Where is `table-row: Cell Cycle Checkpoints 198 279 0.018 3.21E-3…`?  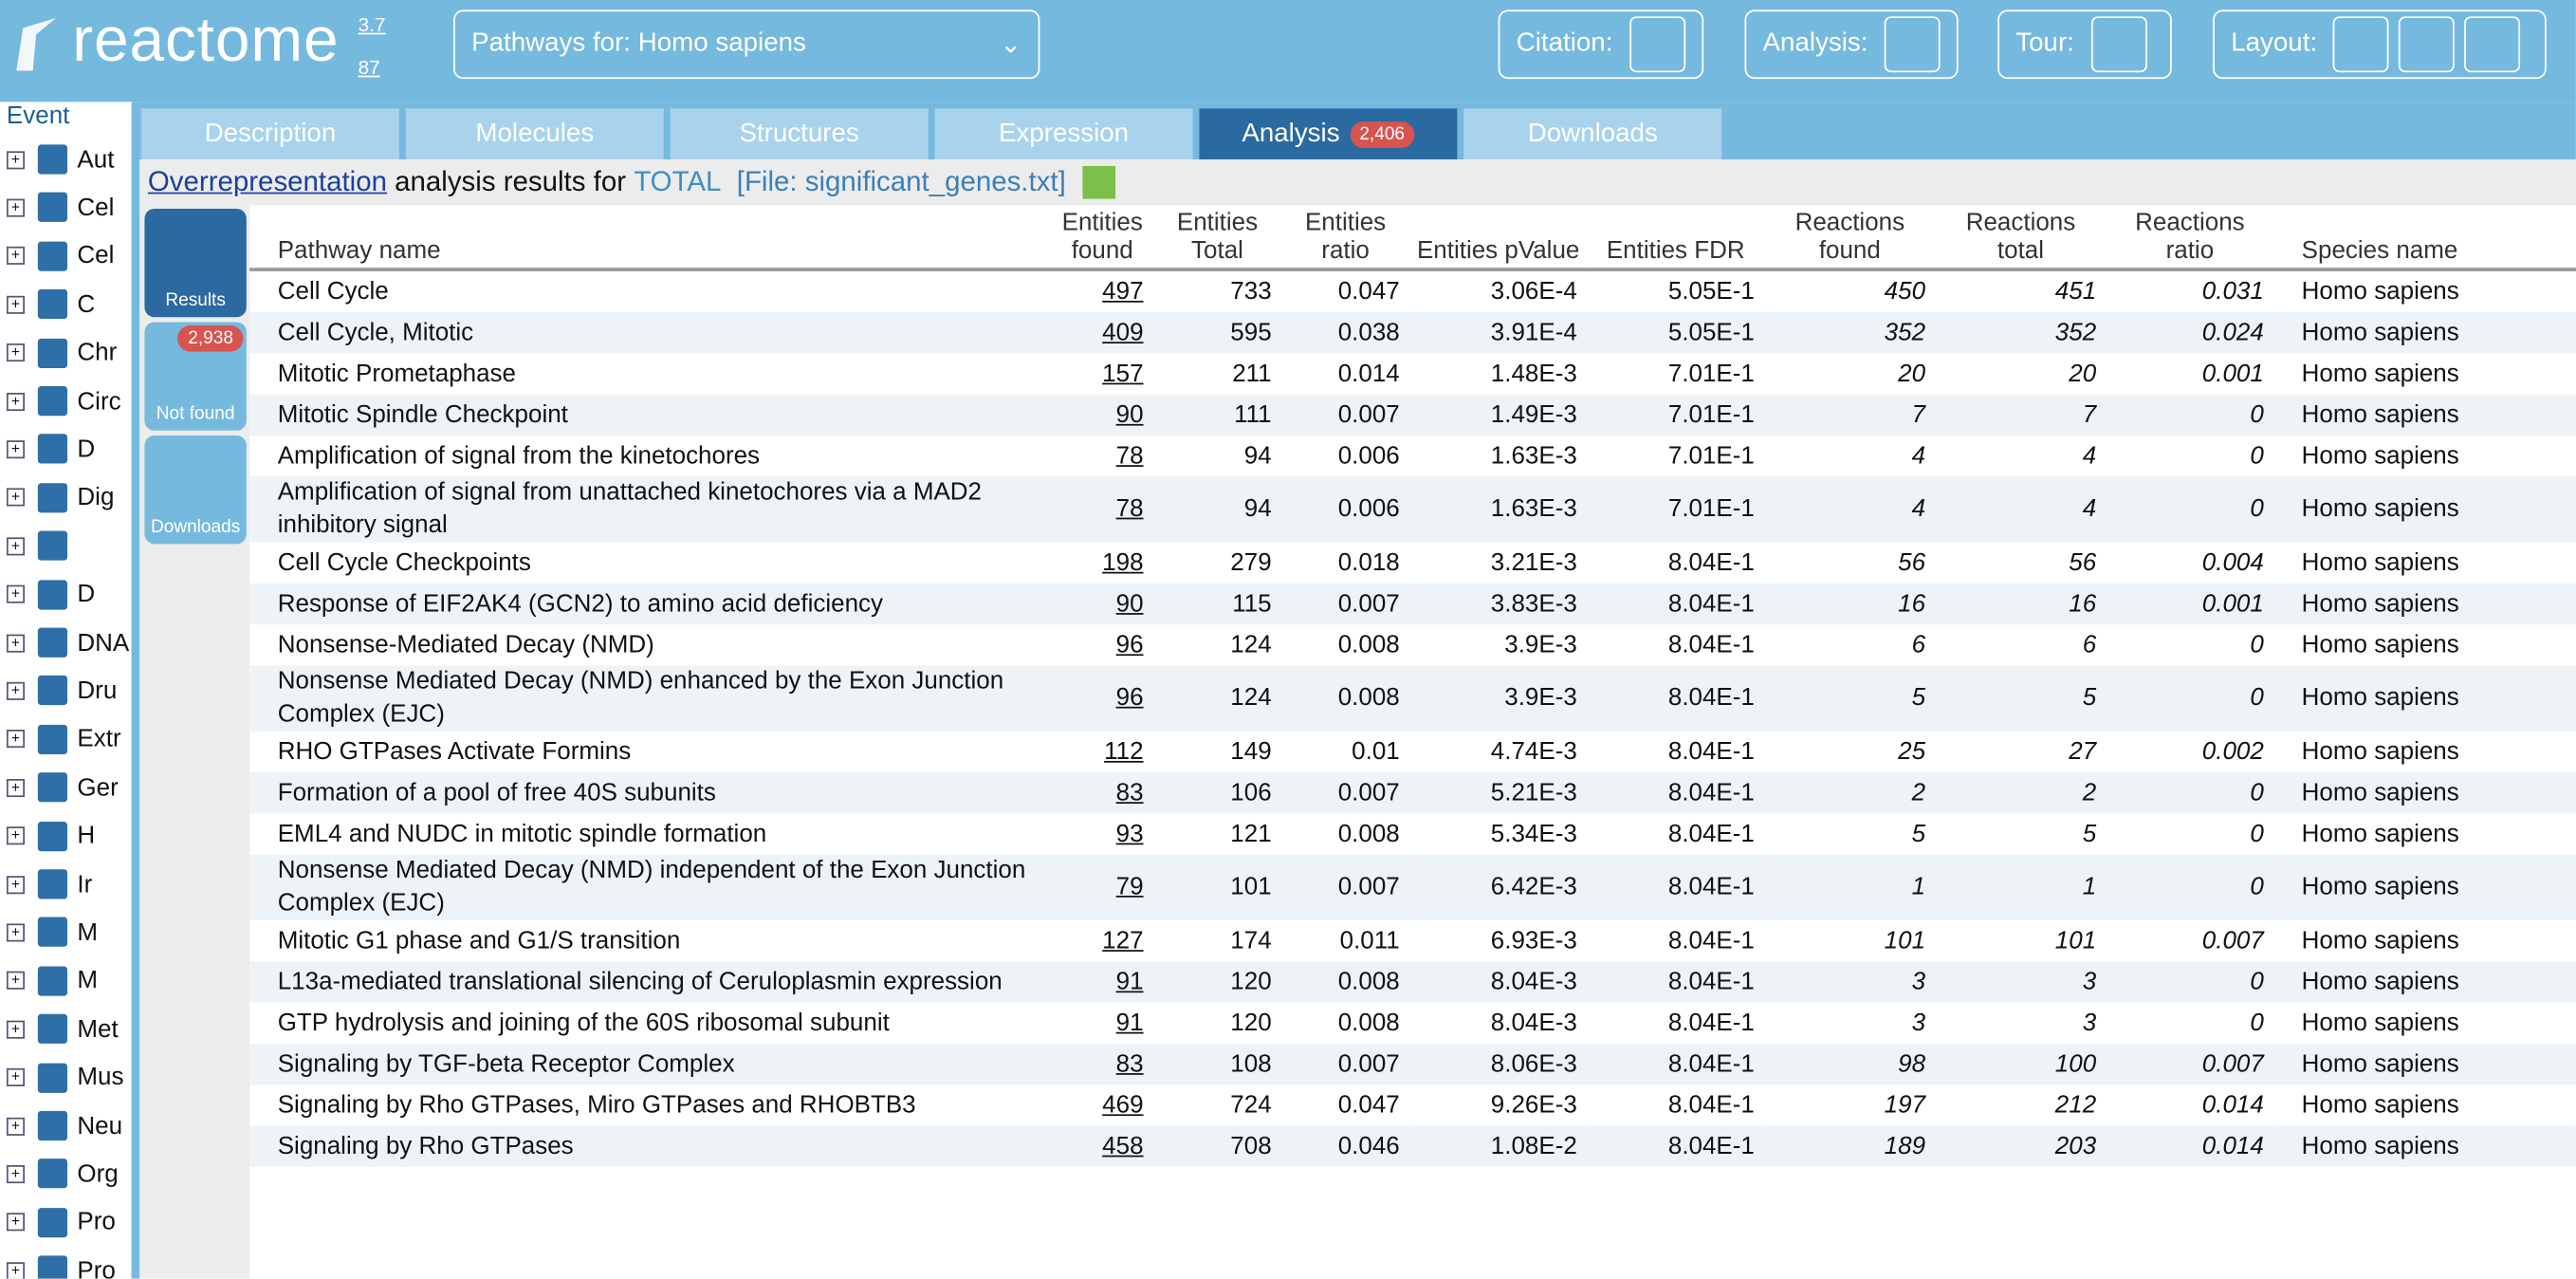
table-row: Cell Cycle Checkpoints 198 279 0.018 3.21E-3… is located at coordinates (1412, 563).